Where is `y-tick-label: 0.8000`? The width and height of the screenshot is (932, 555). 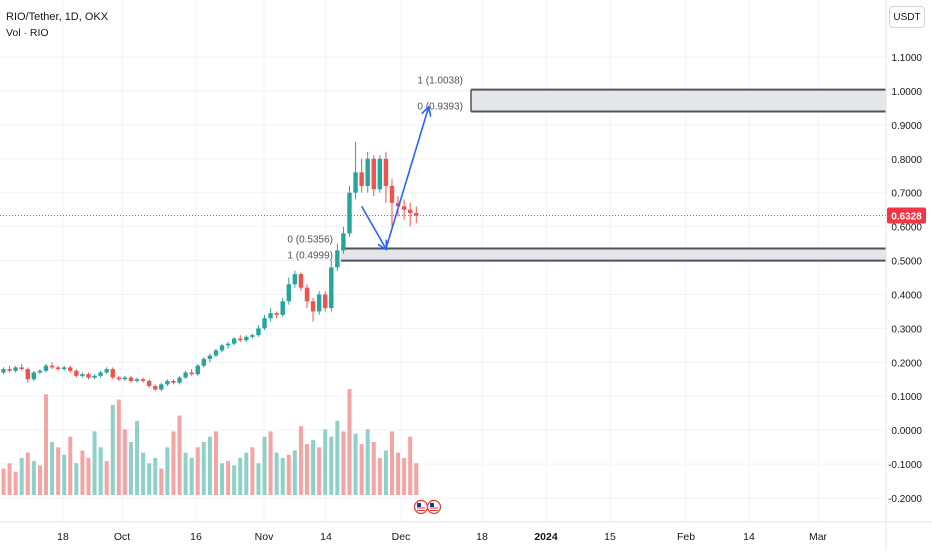 y-tick-label: 0.8000 is located at coordinates (906, 160).